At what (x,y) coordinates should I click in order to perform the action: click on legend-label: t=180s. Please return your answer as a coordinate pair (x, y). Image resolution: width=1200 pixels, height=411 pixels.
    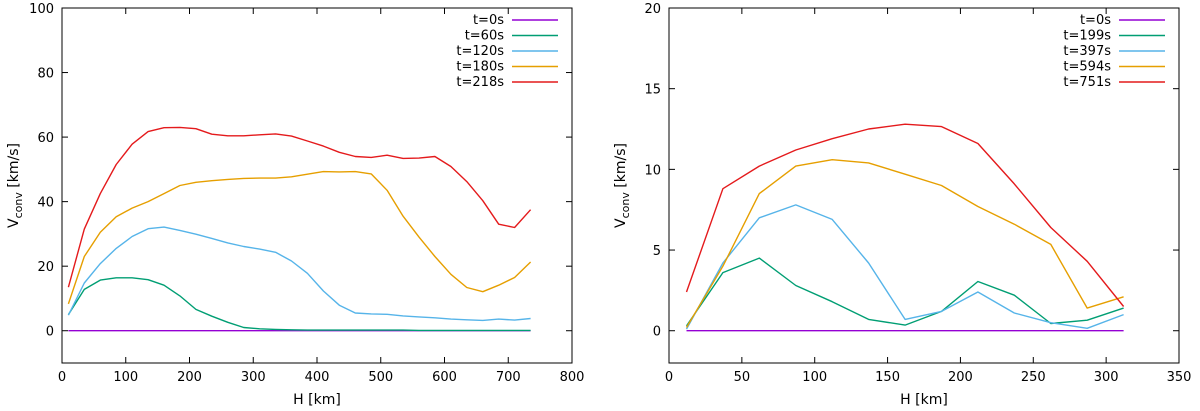
    Looking at the image, I should click on (480, 67).